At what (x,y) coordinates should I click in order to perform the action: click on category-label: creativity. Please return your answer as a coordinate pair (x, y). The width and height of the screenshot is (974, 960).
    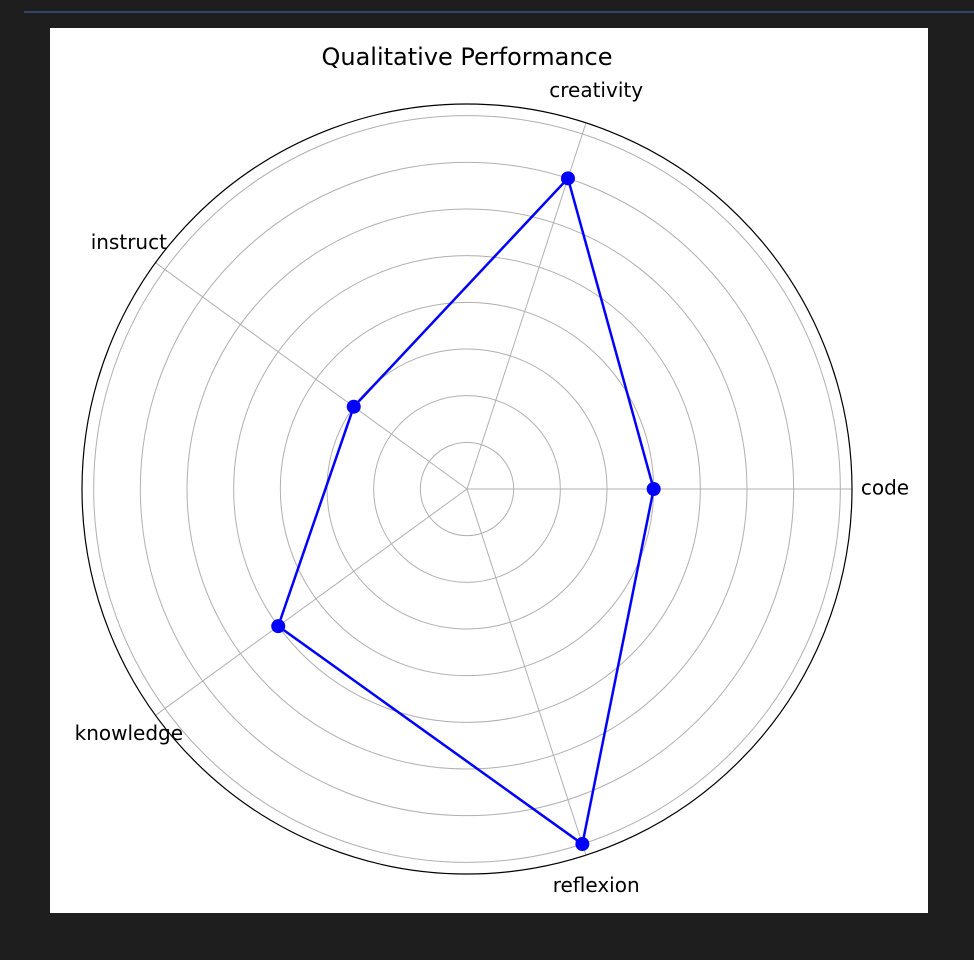
    Looking at the image, I should click on (596, 90).